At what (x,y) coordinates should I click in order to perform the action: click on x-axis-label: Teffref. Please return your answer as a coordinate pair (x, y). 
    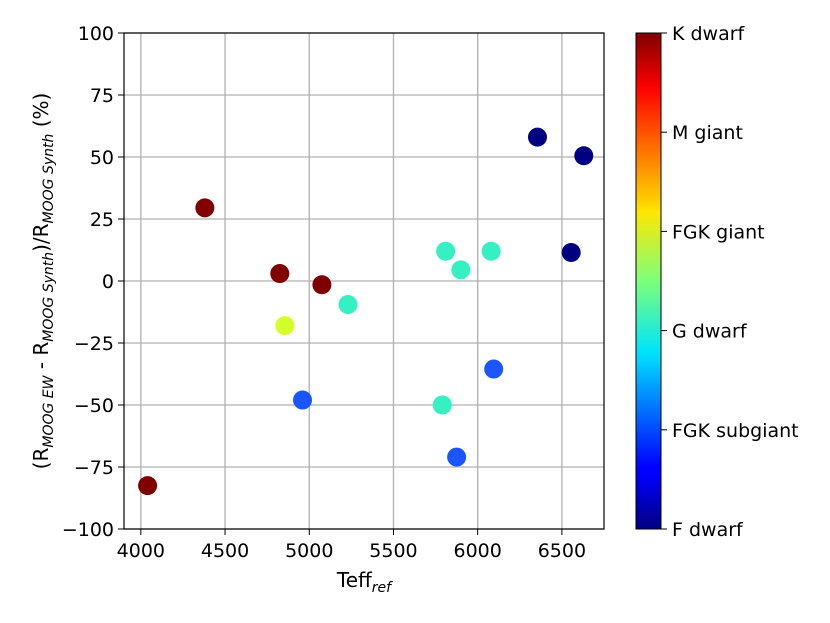
    Looking at the image, I should click on (364, 582).